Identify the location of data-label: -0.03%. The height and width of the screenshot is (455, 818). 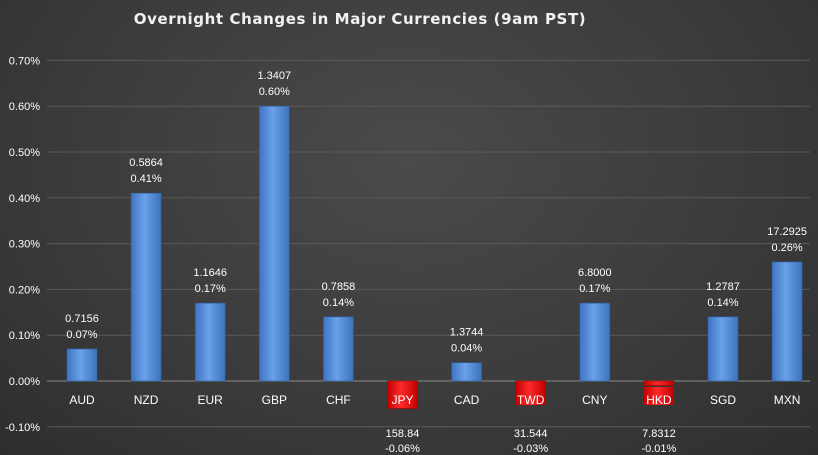
(530, 449).